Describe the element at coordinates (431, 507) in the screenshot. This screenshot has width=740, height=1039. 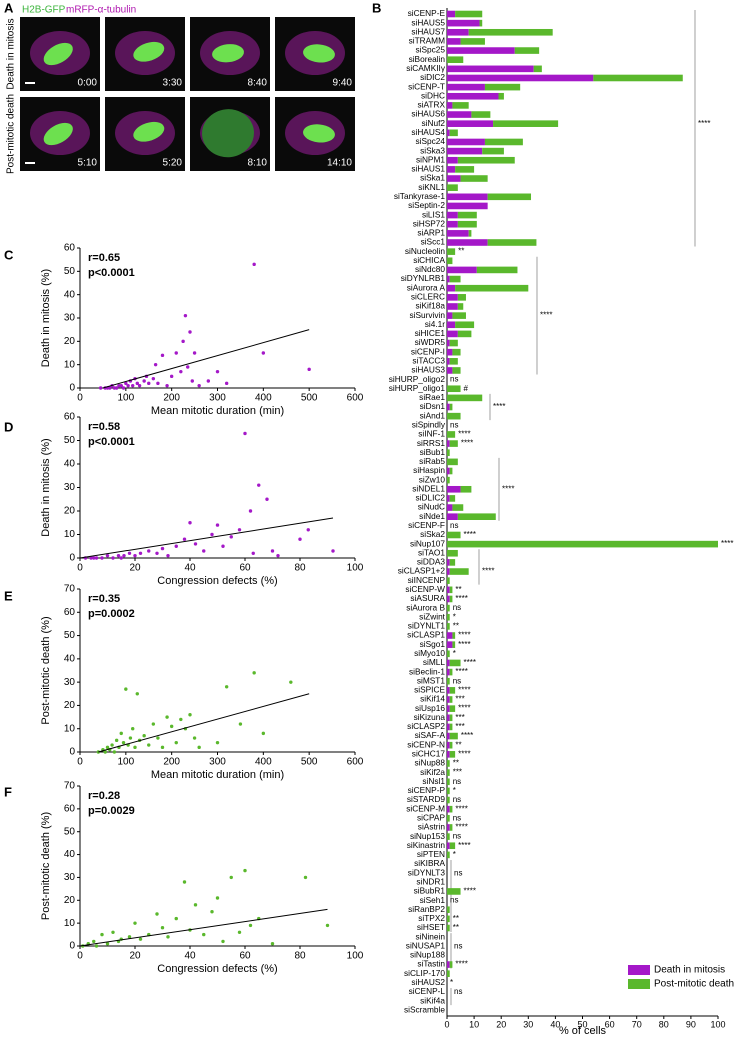
I see `category-label: siNudC` at that location.